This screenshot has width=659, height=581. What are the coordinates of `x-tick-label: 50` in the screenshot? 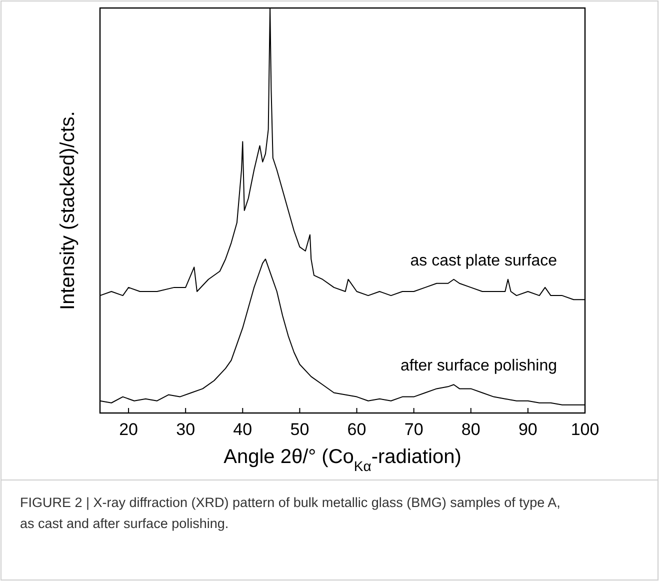 It's located at (300, 429).